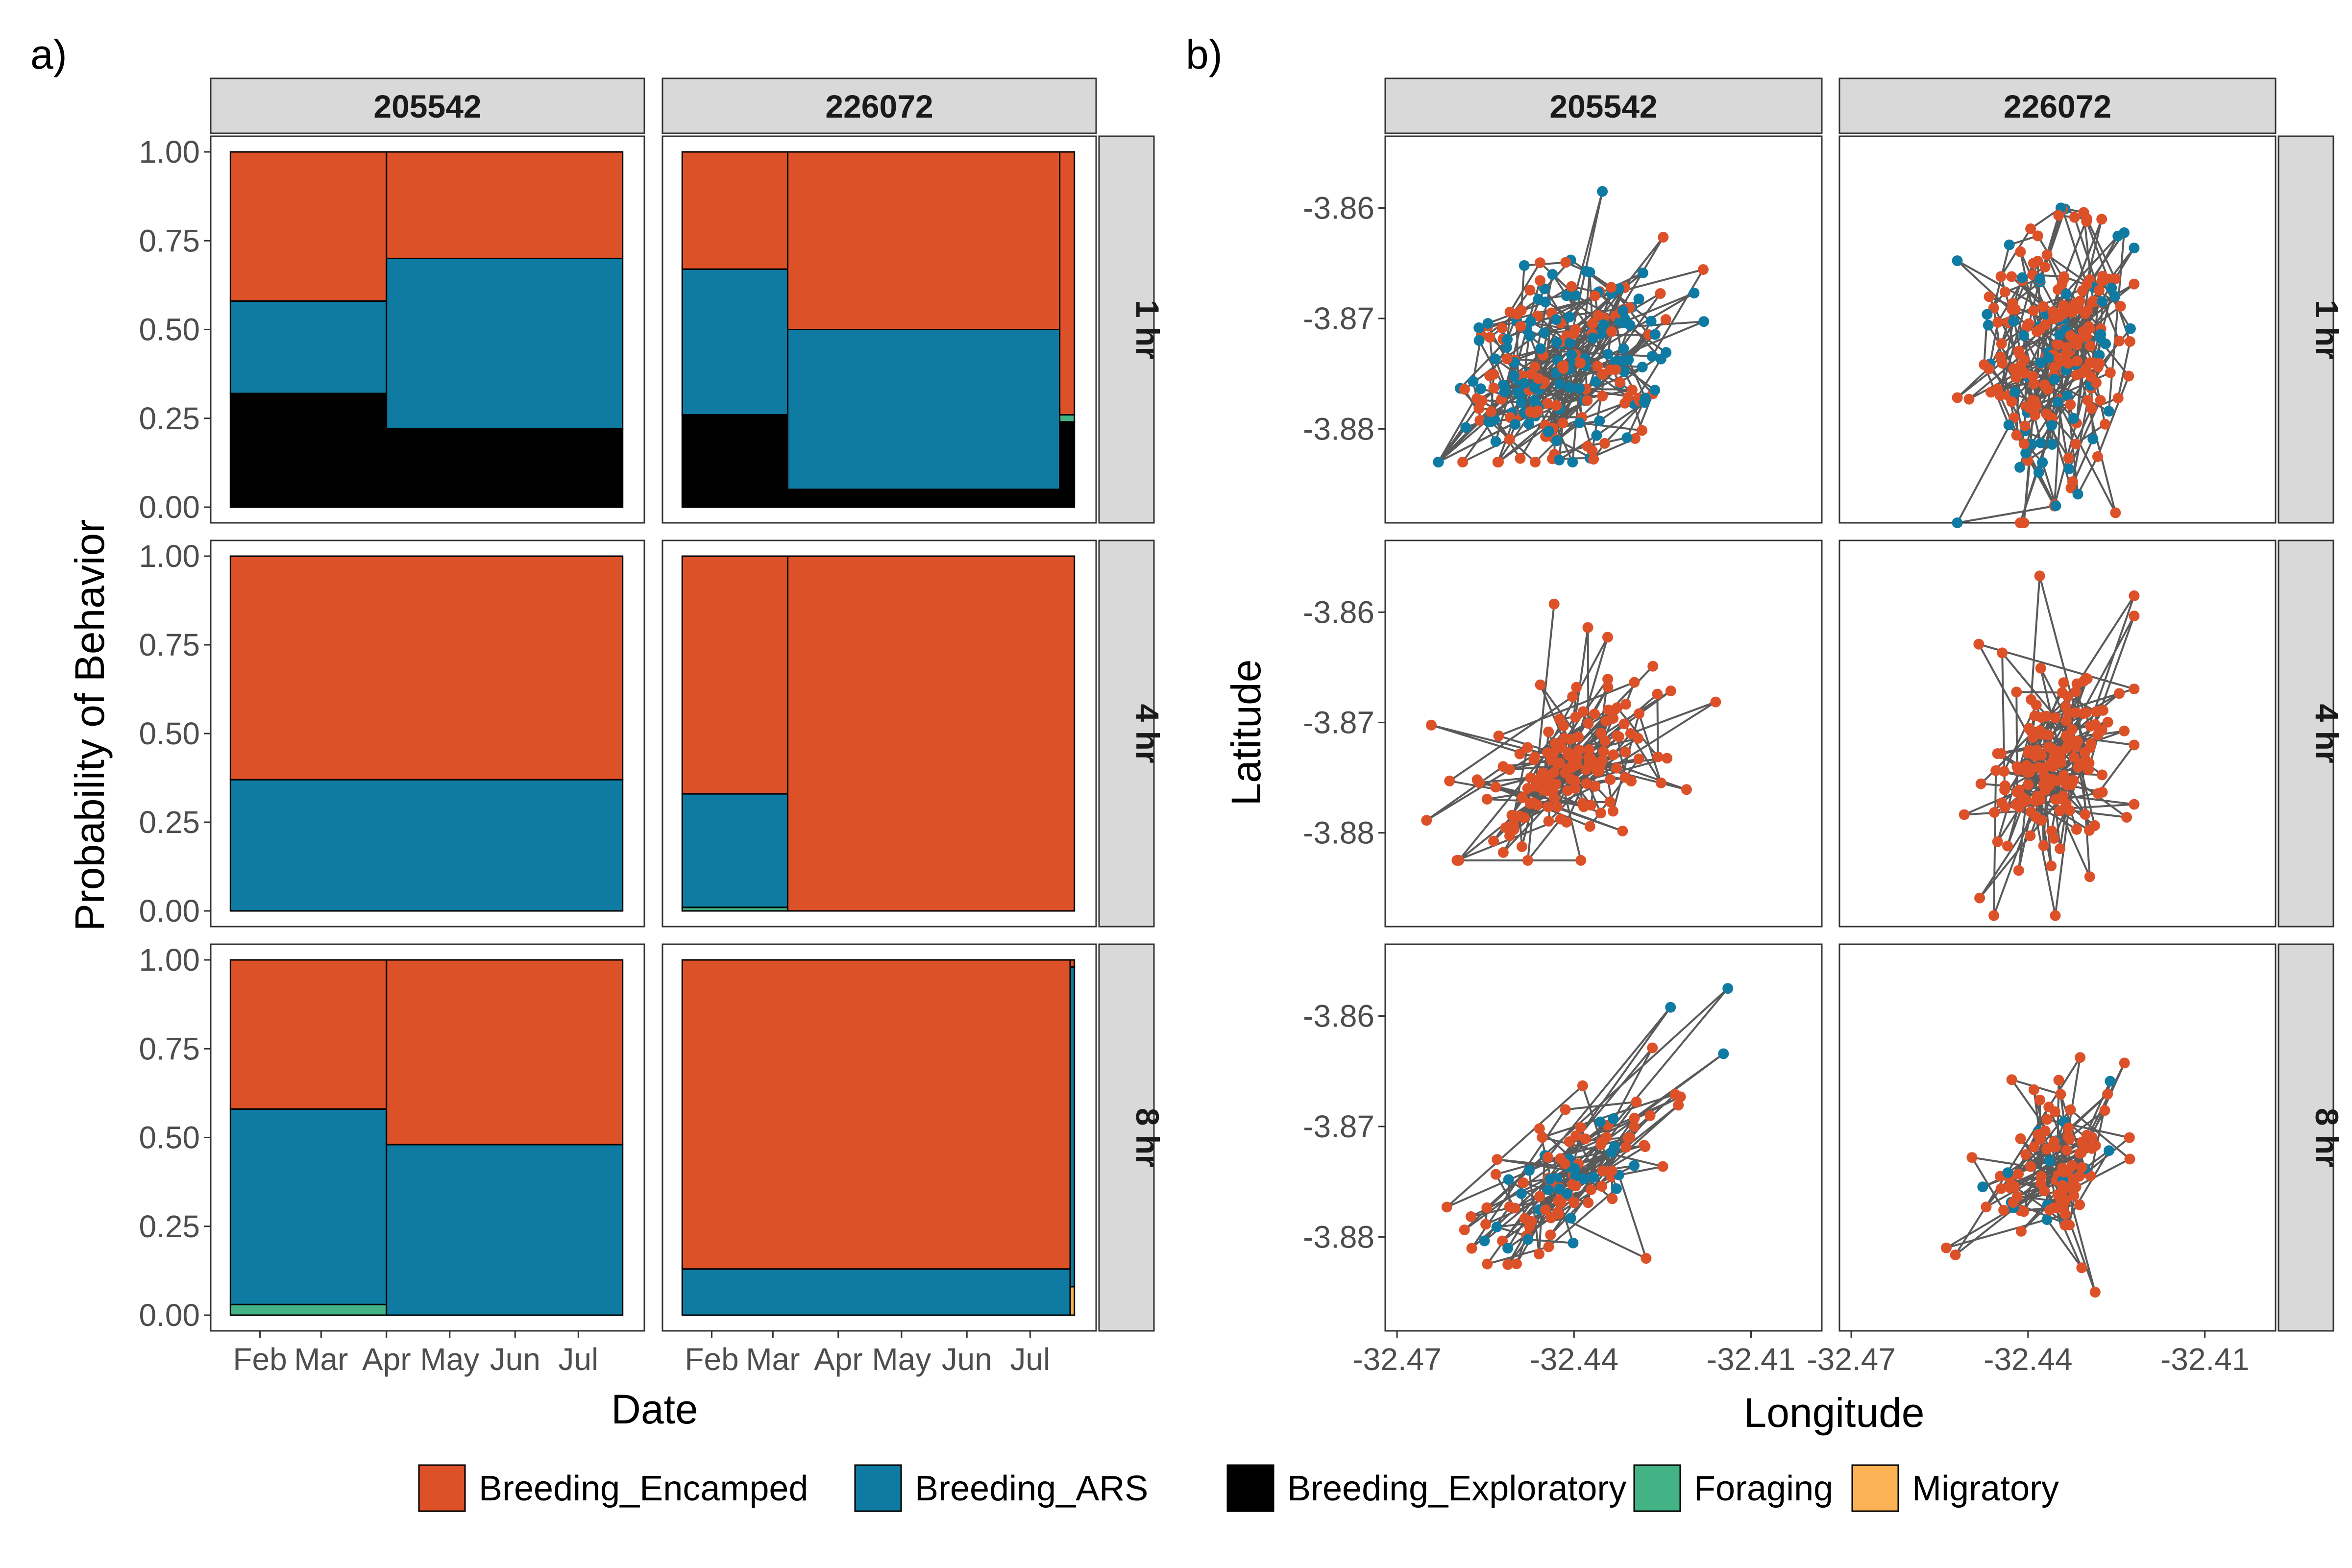 The height and width of the screenshot is (1568, 2352). What do you see at coordinates (449, 1359) in the screenshot?
I see `x-tick-label: May` at bounding box center [449, 1359].